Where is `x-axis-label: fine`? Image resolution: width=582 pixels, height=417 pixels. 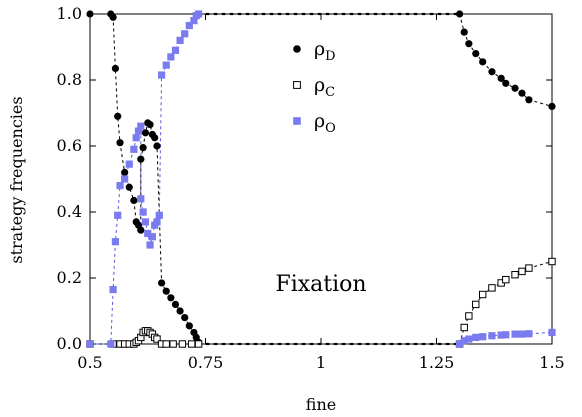 x-axis-label: fine is located at coordinates (321, 404).